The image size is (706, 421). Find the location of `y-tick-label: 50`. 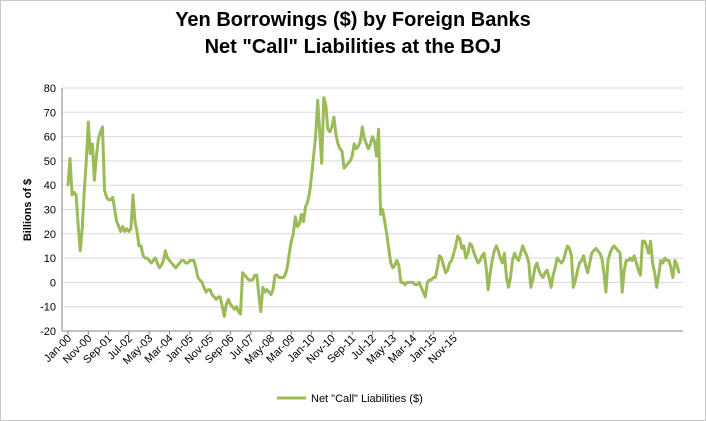

y-tick-label: 50 is located at coordinates (50, 162).